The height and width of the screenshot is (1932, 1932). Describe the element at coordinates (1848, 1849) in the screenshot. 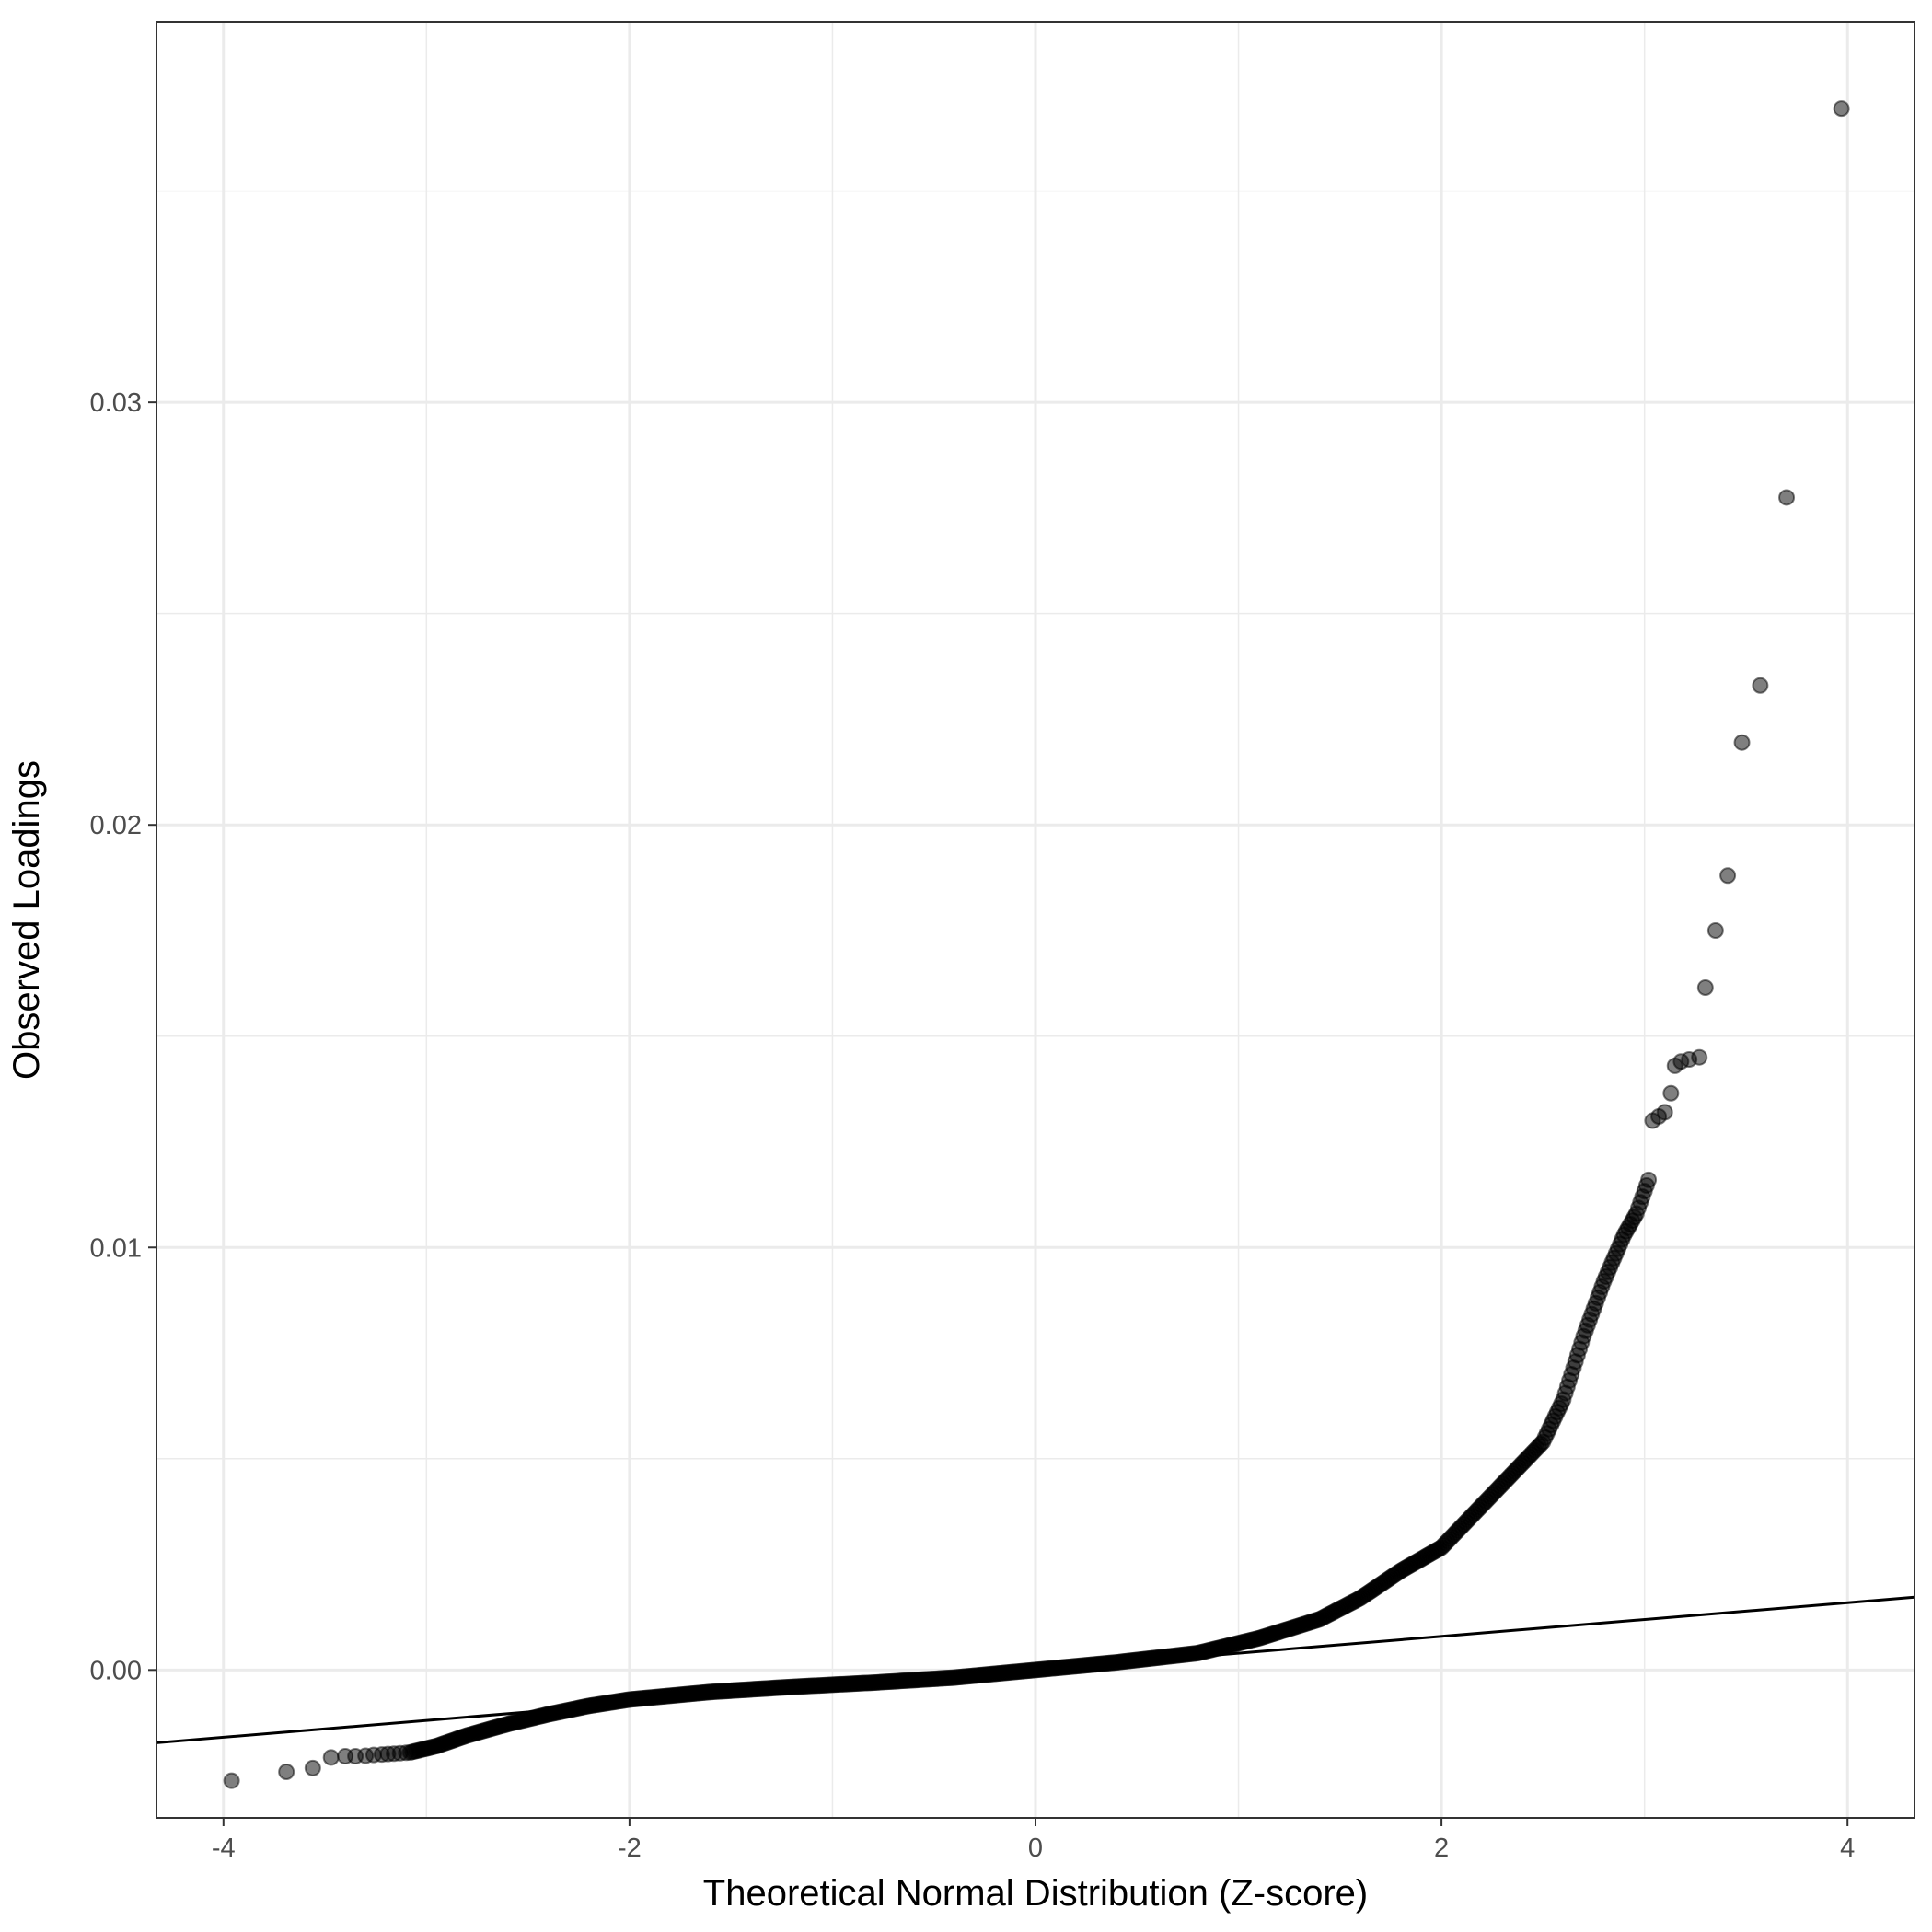

I see `x-tick-label: 4` at that location.